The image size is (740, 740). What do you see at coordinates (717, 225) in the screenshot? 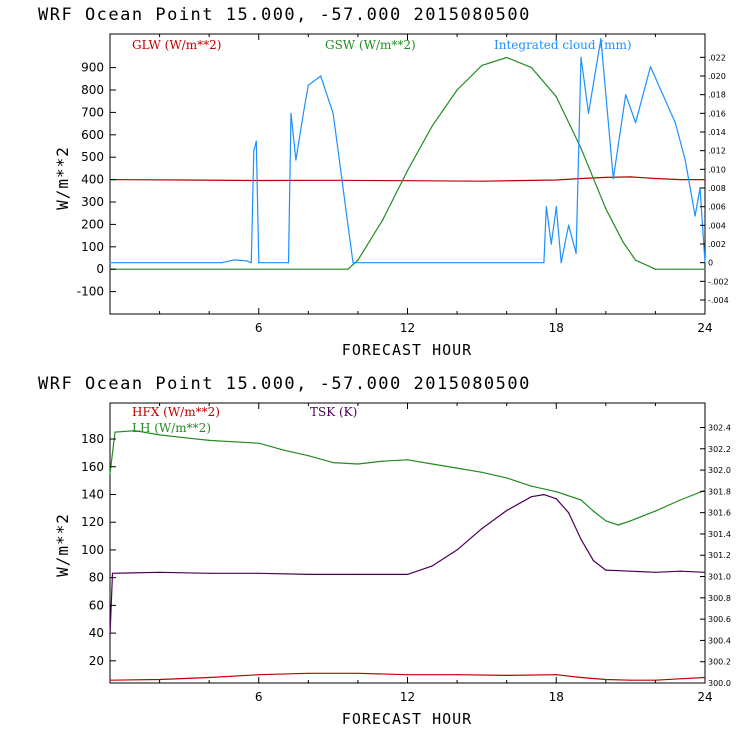
I see `top-right-tick-label: .004` at bounding box center [717, 225].